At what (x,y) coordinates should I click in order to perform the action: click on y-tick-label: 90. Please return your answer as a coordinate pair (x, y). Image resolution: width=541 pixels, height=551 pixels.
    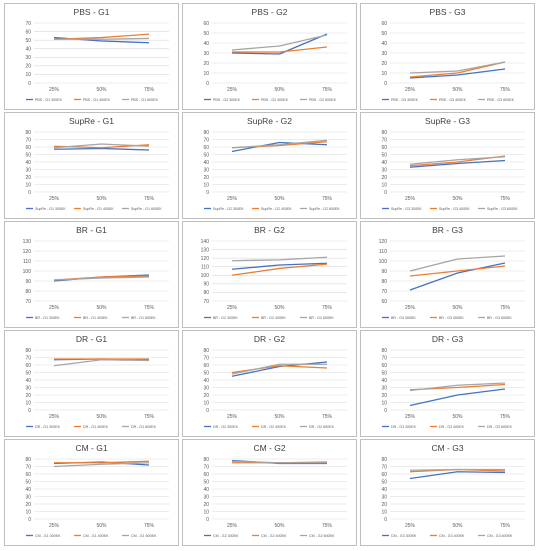
    Looking at the image, I should click on (206, 285).